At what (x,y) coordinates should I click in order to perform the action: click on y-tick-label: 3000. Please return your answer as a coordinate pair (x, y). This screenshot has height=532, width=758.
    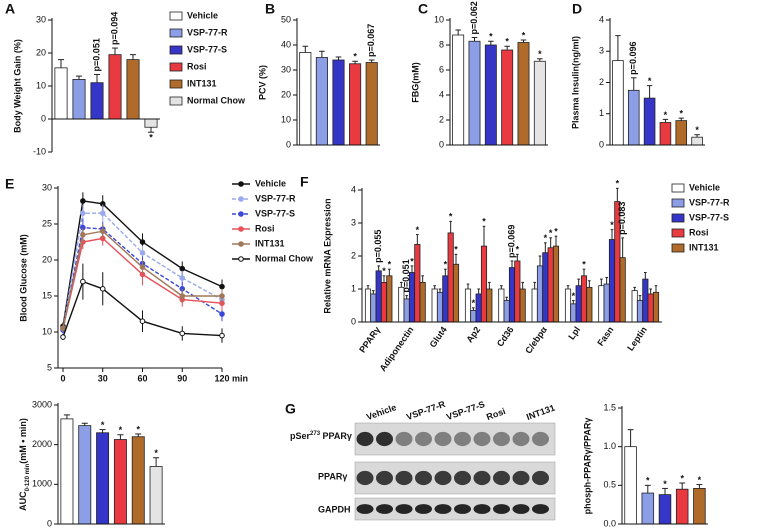
    Looking at the image, I should click on (42, 404).